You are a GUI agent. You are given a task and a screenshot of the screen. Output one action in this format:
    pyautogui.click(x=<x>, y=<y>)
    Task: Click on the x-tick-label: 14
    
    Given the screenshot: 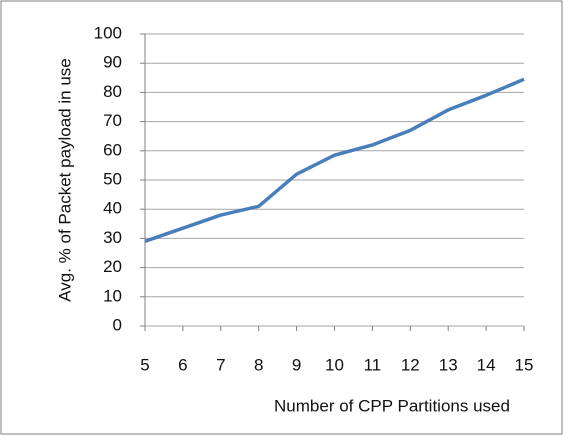 What is the action you would take?
    pyautogui.click(x=486, y=364)
    